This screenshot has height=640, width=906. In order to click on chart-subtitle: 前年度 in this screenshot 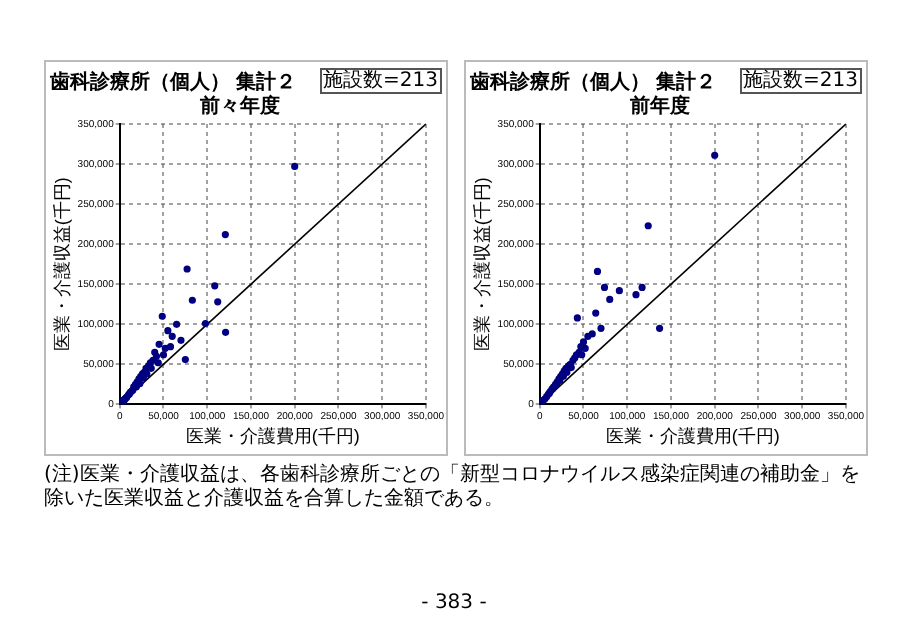, I will do `click(659, 105)`.